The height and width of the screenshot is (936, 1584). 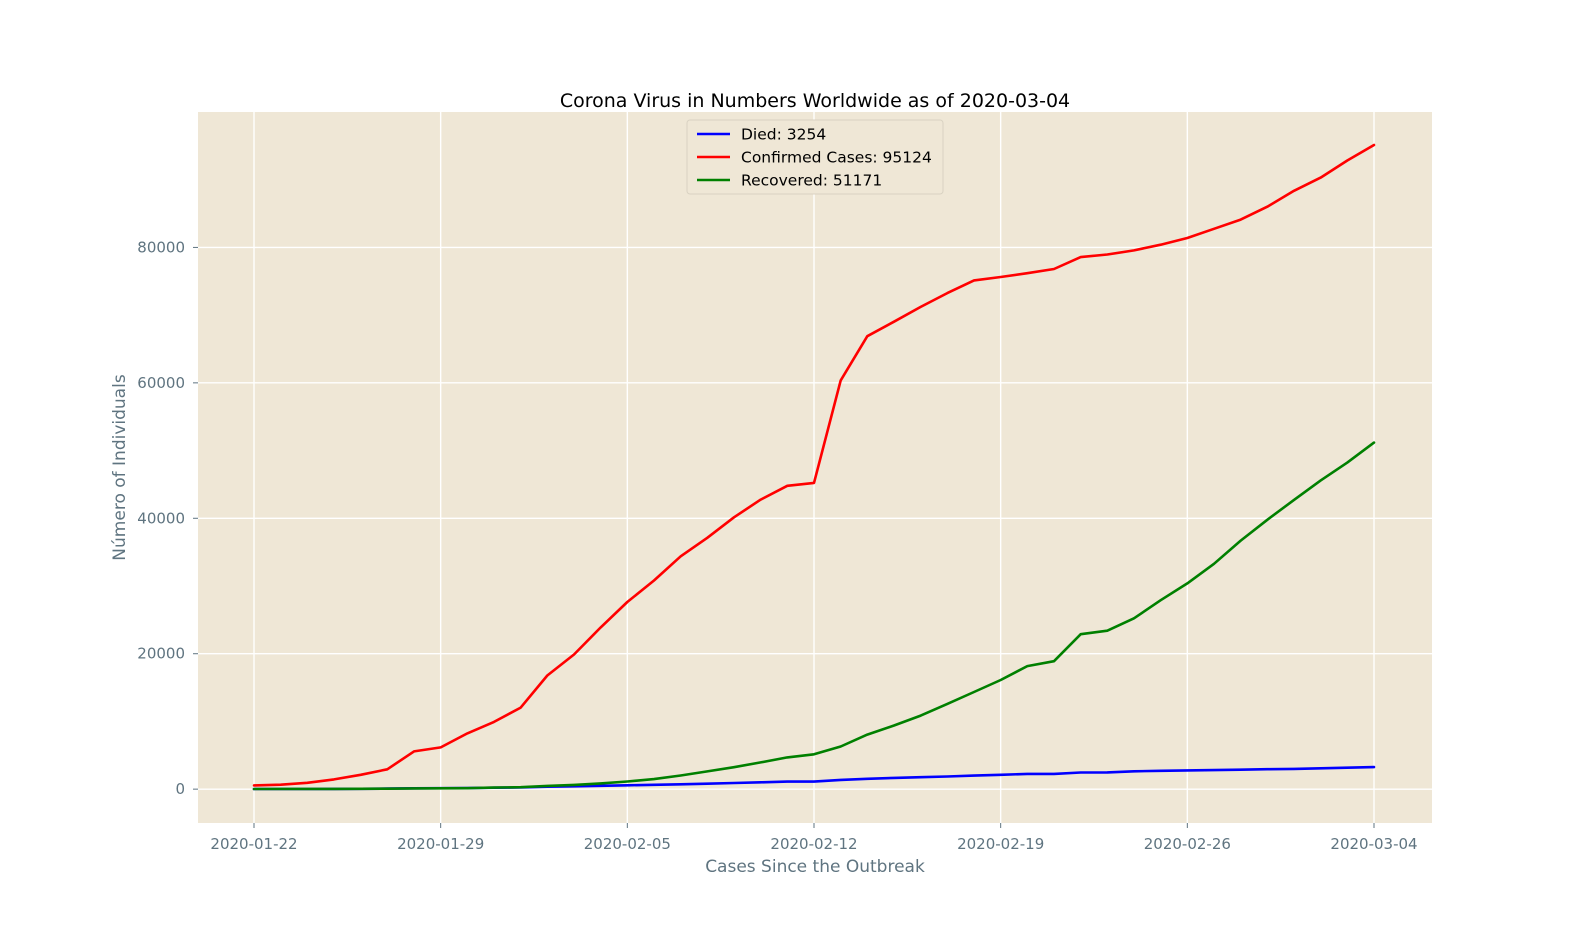 What do you see at coordinates (1187, 844) in the screenshot?
I see `x-tick-label: 2020-02-26` at bounding box center [1187, 844].